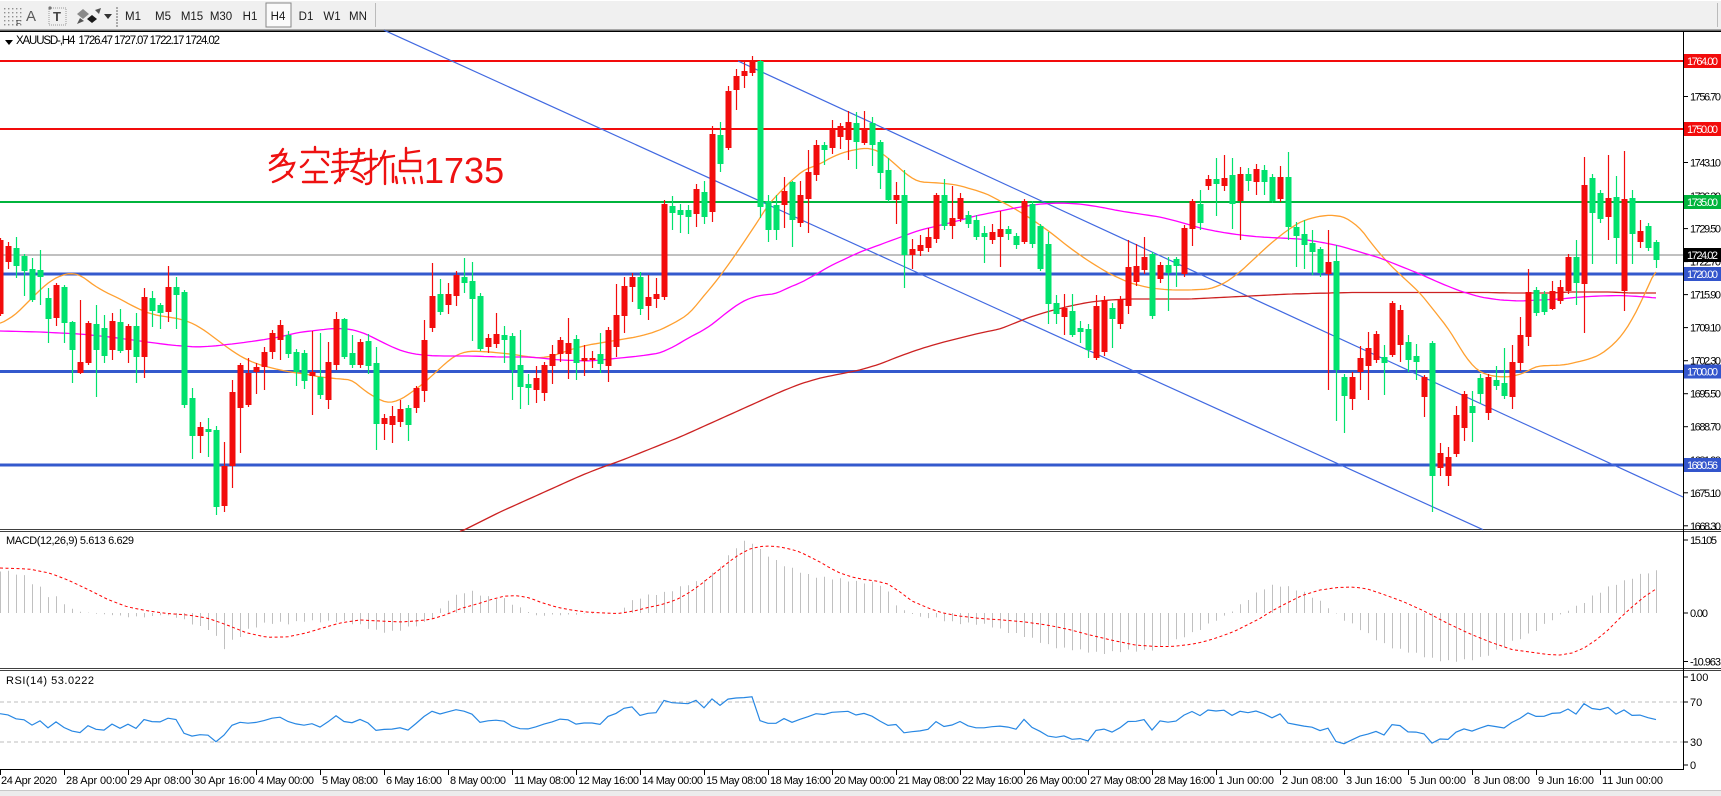 The width and height of the screenshot is (1721, 796). I want to click on svg-text: 27 May 08:00, so click(1120, 781).